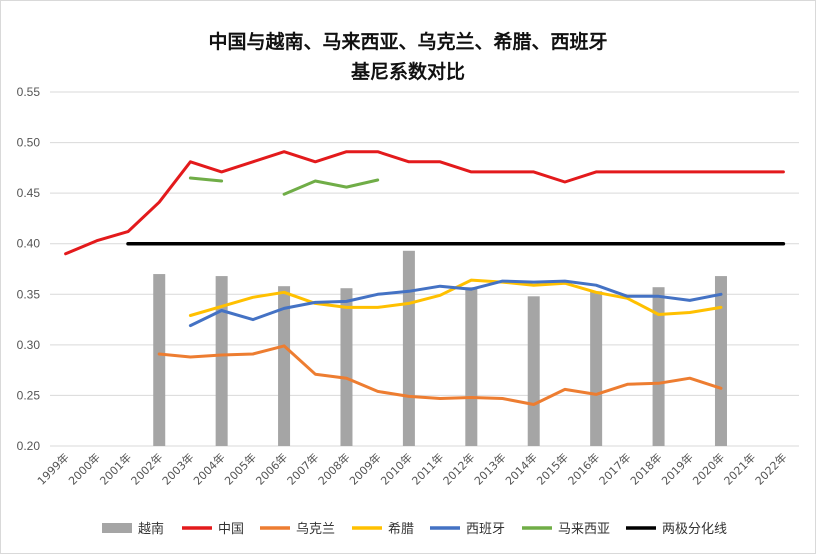 The height and width of the screenshot is (554, 816). Describe the element at coordinates (221, 361) in the screenshot. I see `bar-越南-2004年` at that location.